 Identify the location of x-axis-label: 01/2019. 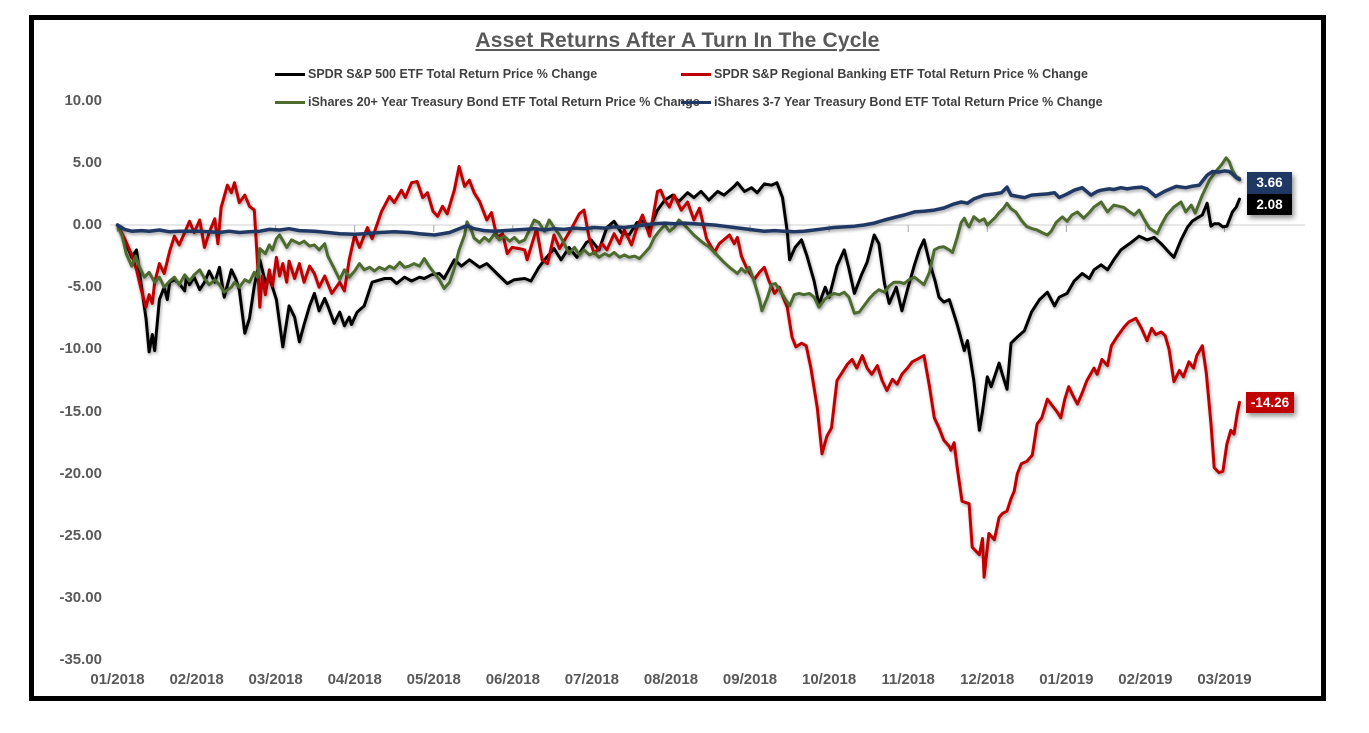
(1066, 679).